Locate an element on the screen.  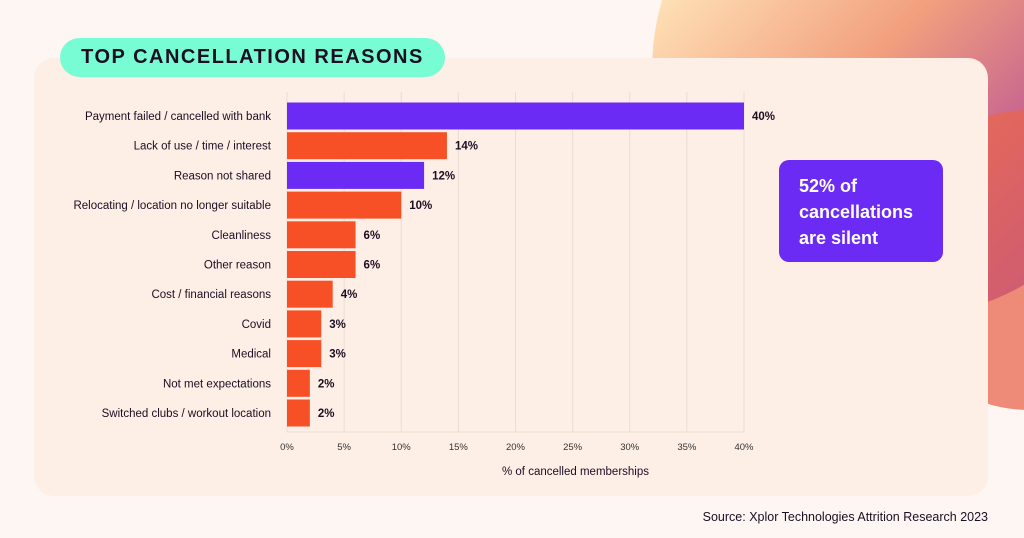
callout-line: 52% of is located at coordinates (828, 186).